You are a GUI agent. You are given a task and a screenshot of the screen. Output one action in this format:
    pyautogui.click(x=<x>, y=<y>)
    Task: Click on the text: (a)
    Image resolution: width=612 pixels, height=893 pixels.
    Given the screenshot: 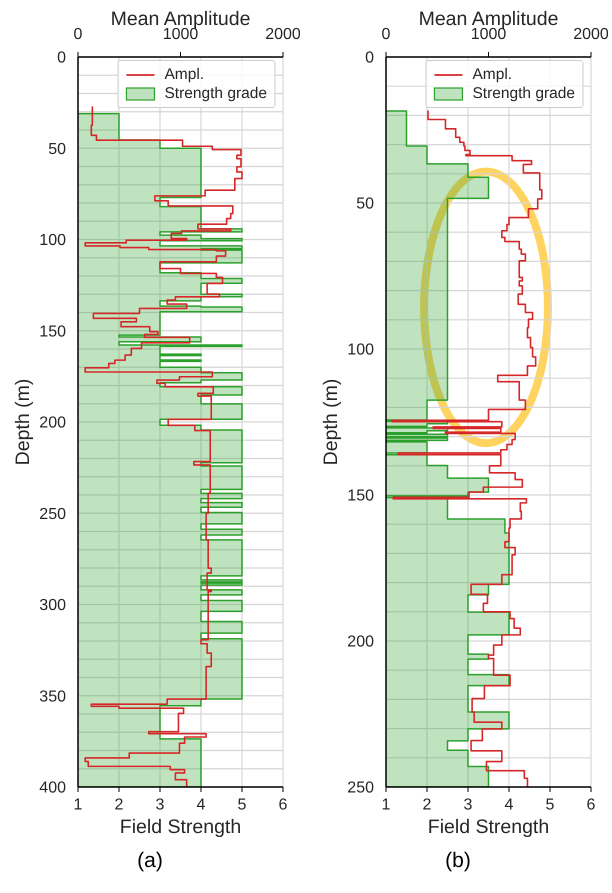 What is the action you would take?
    pyautogui.click(x=150, y=860)
    